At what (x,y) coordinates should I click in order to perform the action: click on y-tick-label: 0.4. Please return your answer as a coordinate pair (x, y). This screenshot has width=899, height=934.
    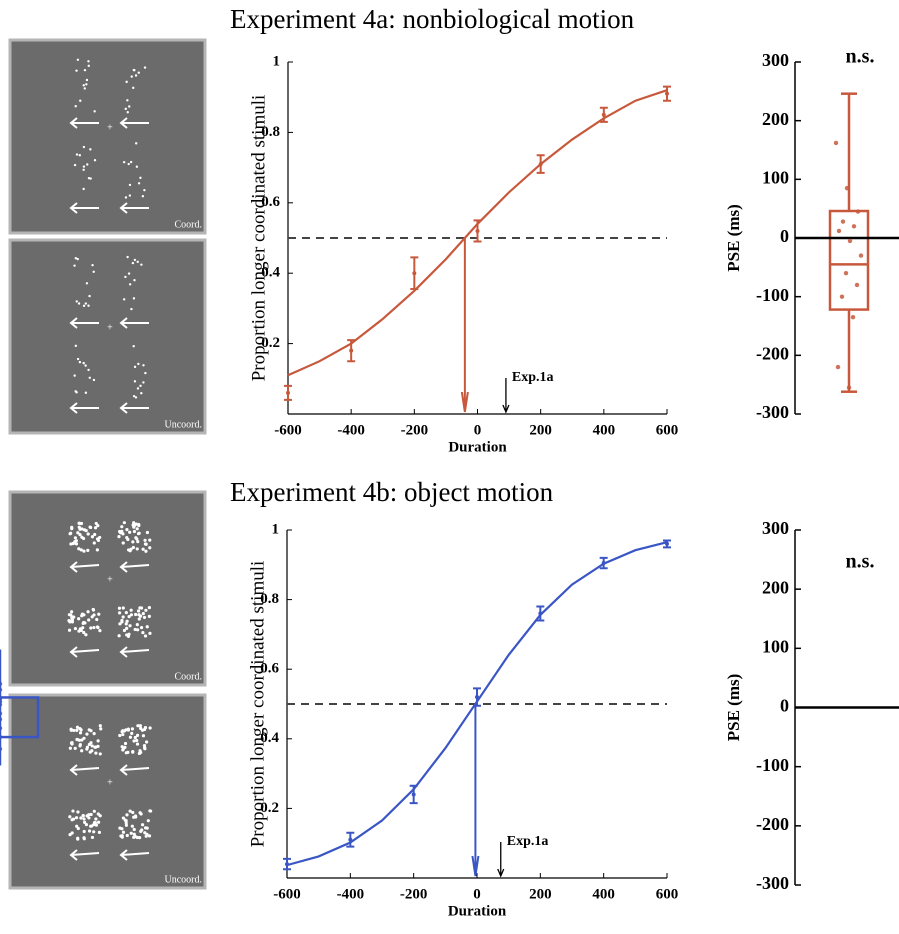
    Looking at the image, I should click on (269, 738).